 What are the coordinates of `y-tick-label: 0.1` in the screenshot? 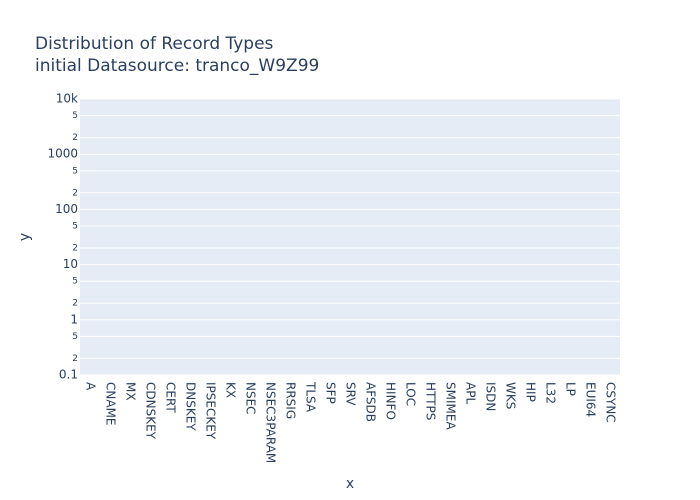 It's located at (68, 375).